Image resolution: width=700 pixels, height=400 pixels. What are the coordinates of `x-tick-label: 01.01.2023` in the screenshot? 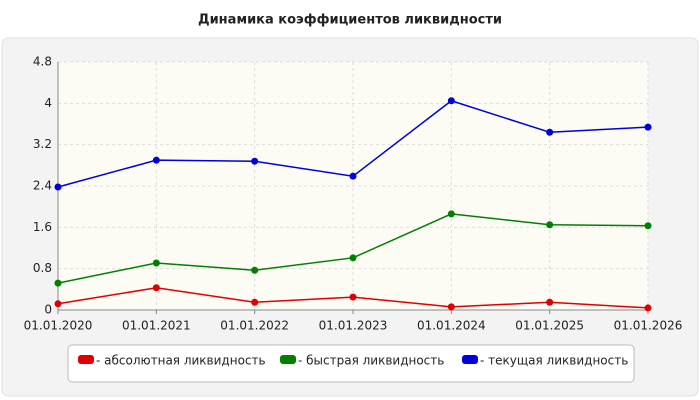 It's located at (353, 326).